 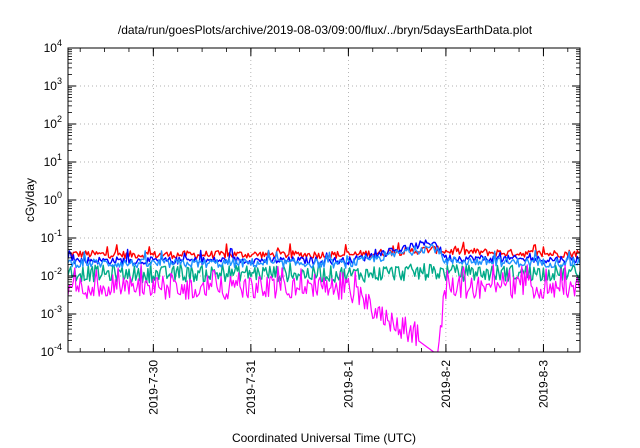 I want to click on x-axis-label: Coordinated Universal Time (UTC), so click(x=324, y=438).